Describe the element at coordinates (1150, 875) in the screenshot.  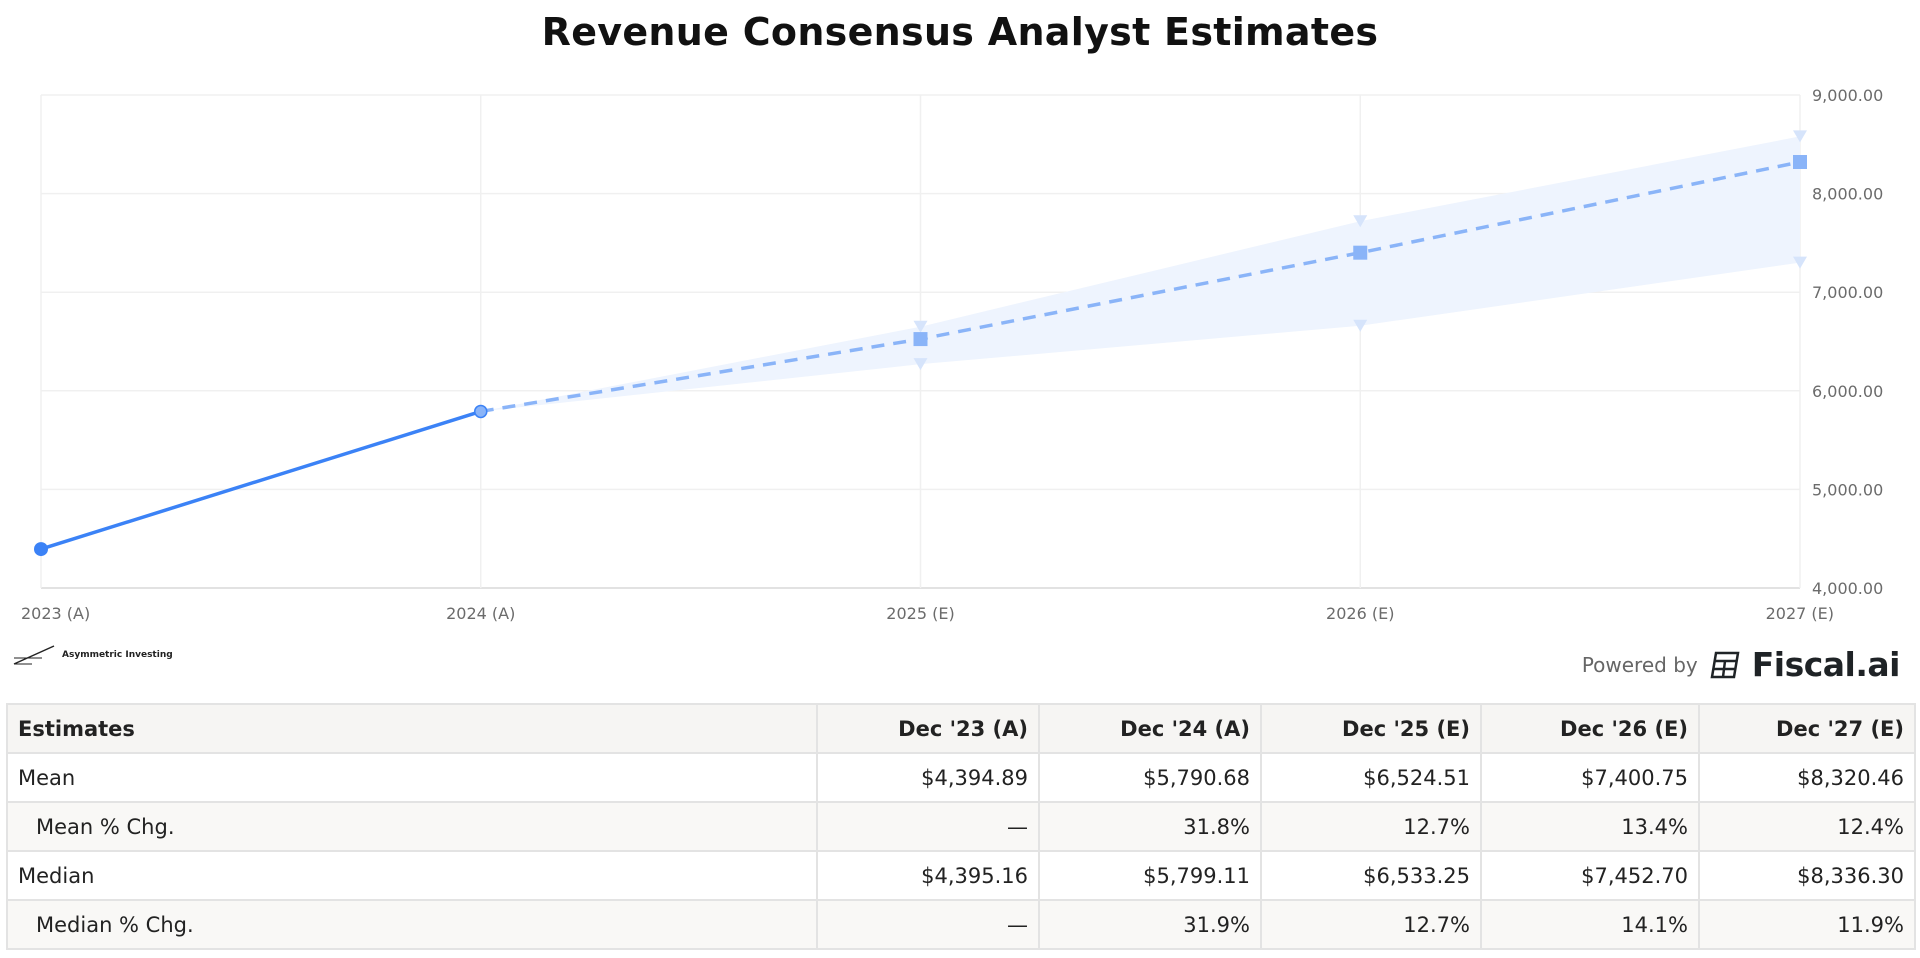
I see `table-cell: $5,799.11` at that location.